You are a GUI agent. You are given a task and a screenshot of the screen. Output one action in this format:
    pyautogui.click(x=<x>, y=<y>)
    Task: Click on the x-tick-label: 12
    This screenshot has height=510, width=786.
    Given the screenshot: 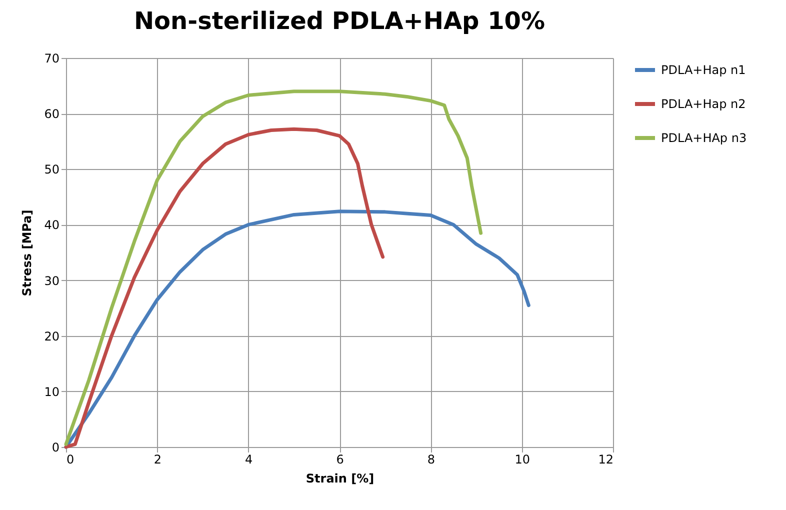 What is the action you would take?
    pyautogui.click(x=606, y=459)
    